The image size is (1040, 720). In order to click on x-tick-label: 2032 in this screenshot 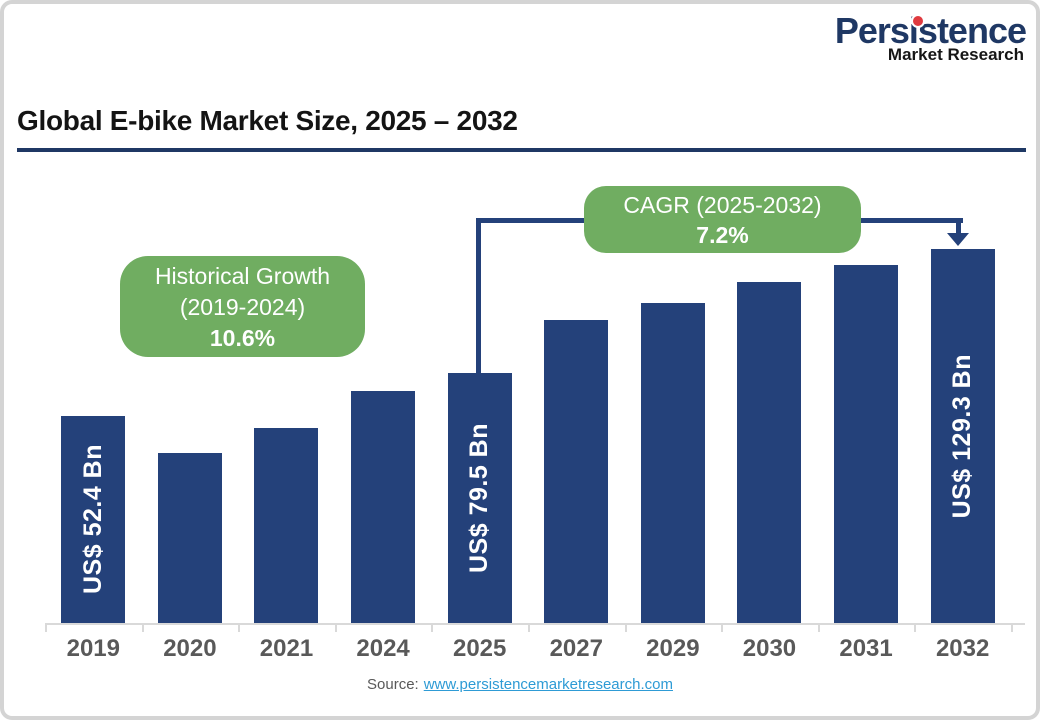, I will do `click(962, 648)`.